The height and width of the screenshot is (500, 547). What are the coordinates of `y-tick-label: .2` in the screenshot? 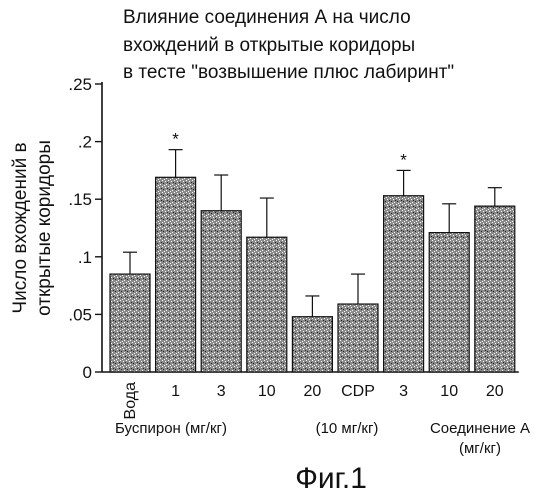 It's located at (85, 142).